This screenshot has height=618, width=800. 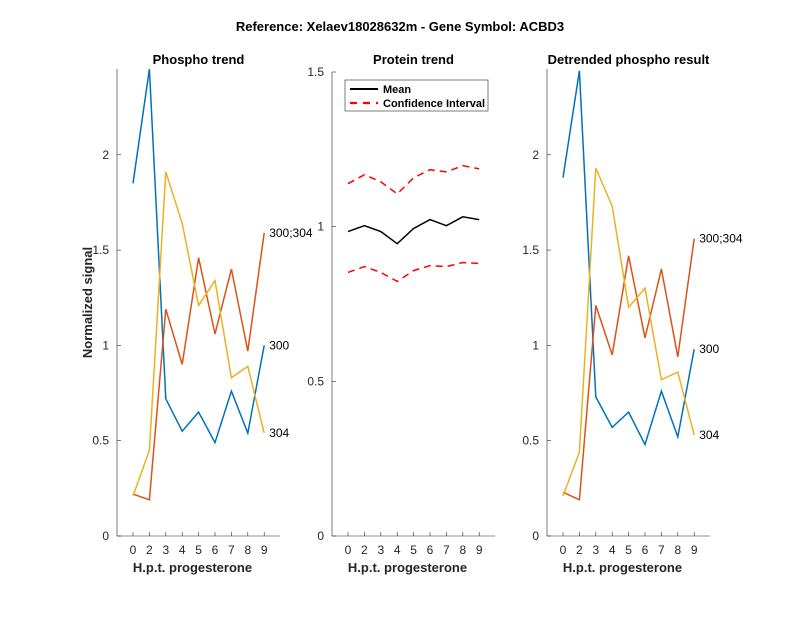 What do you see at coordinates (434, 104) in the screenshot?
I see `legend-label-ci: Confidence Interval` at bounding box center [434, 104].